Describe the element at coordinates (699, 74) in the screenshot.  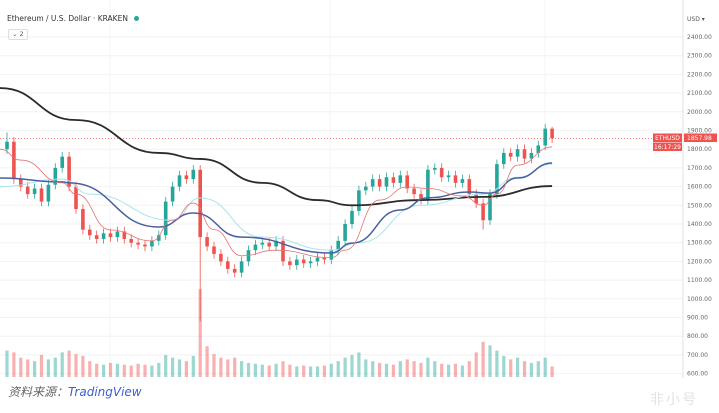
I see `price-tick-label: 2200.00` at that location.